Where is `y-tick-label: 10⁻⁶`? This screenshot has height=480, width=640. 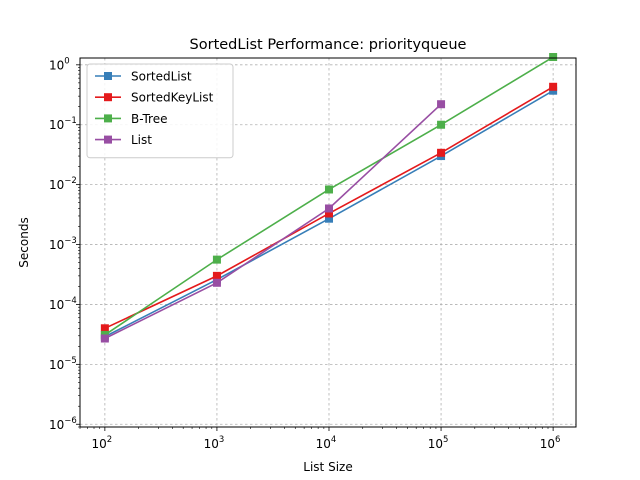 y-tick-label: 10⁻⁶ is located at coordinates (63, 424).